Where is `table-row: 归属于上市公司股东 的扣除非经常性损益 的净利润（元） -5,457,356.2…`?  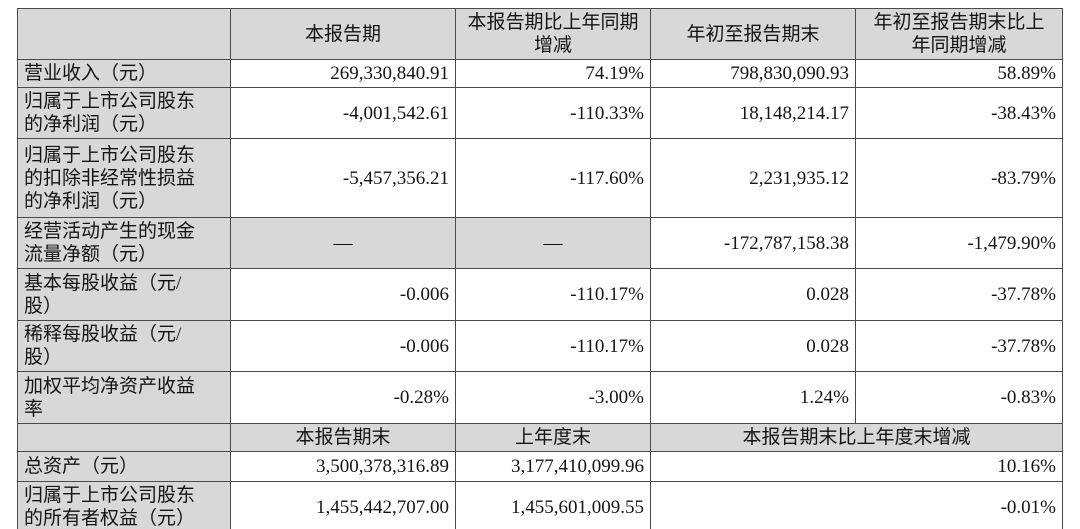 table-row: 归属于上市公司股东 的扣除非经常性损益 的净利润（元） -5,457,356.2… is located at coordinates (540, 178).